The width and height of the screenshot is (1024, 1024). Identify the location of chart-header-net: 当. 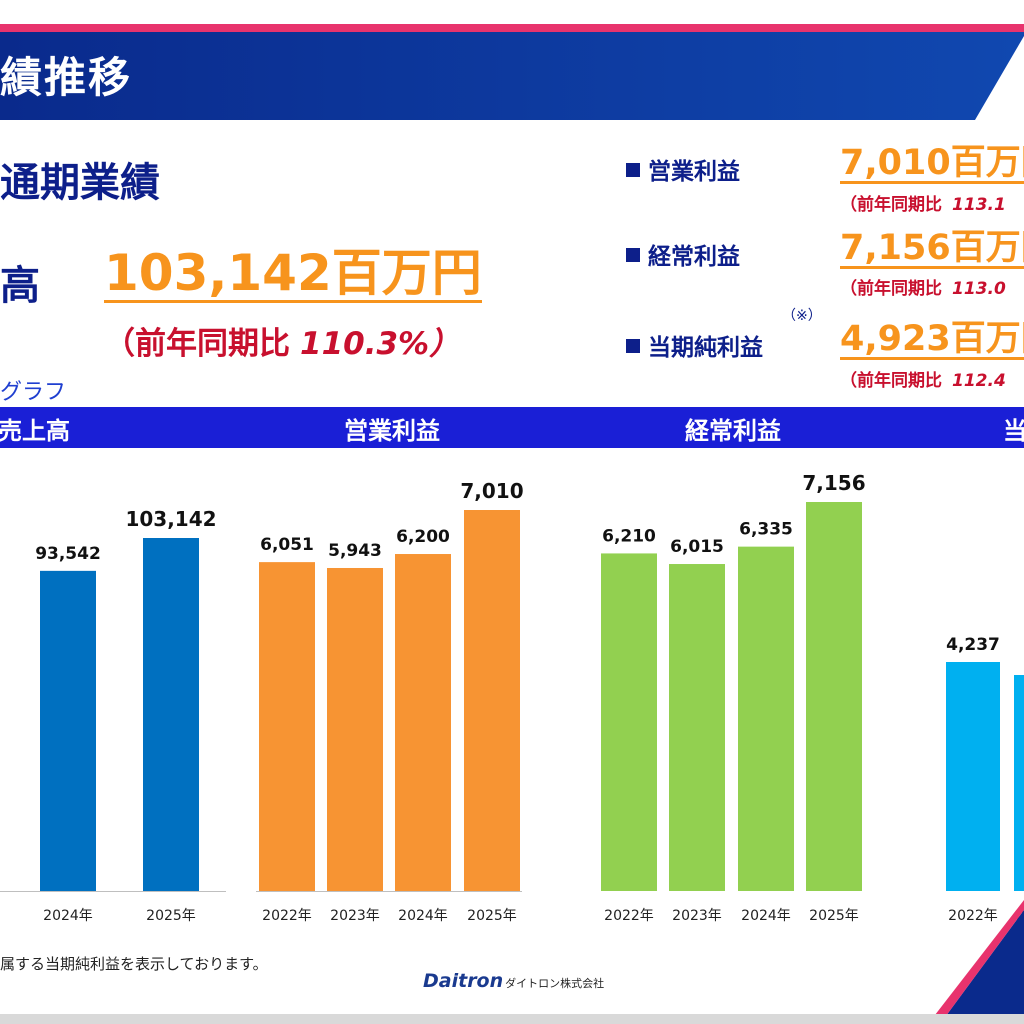
(1013, 431).